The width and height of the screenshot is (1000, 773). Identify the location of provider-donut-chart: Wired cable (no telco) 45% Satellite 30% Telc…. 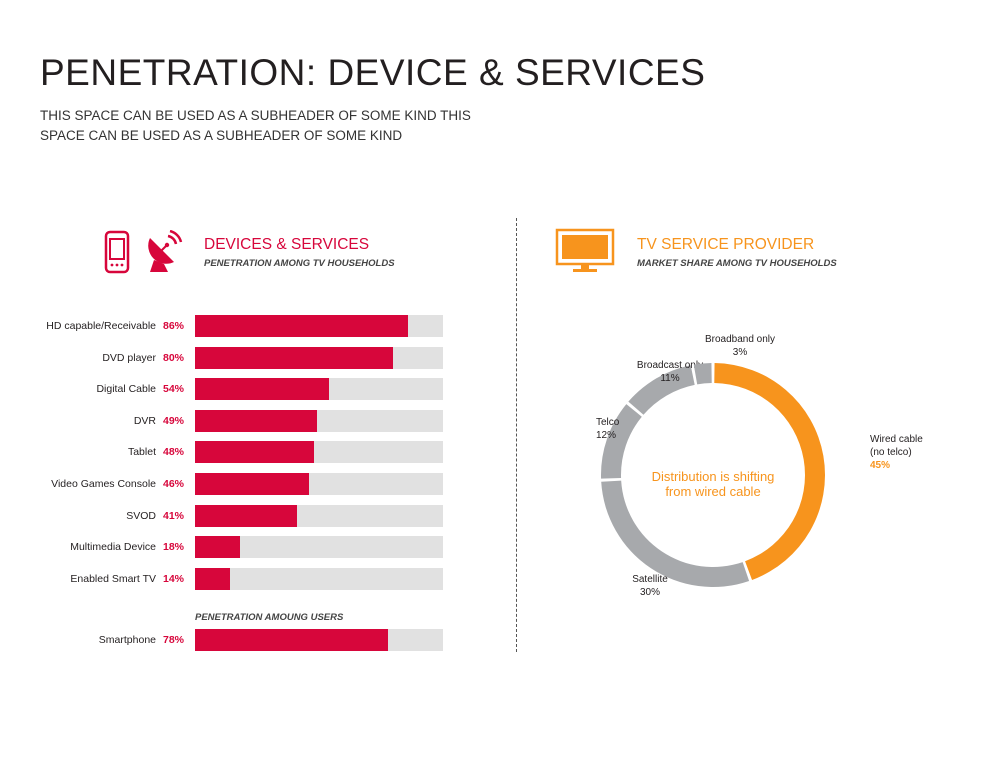
(759, 466).